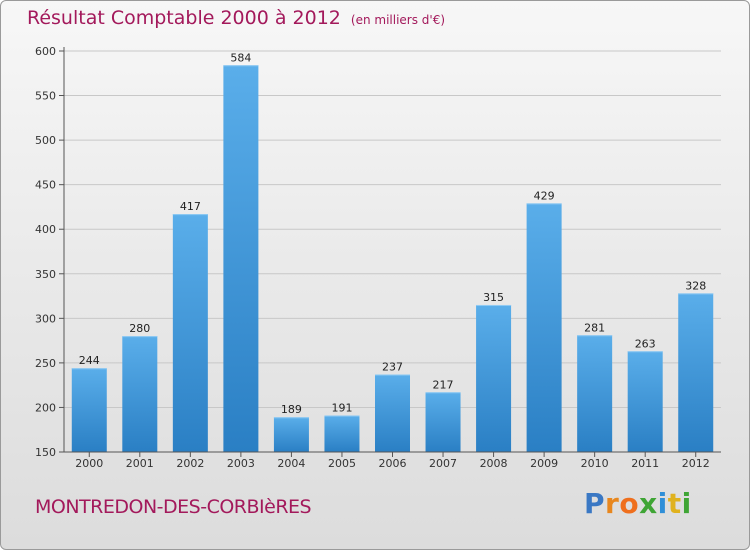 This screenshot has height=550, width=750. Describe the element at coordinates (45, 185) in the screenshot. I see `y-tick-label: 450` at that location.